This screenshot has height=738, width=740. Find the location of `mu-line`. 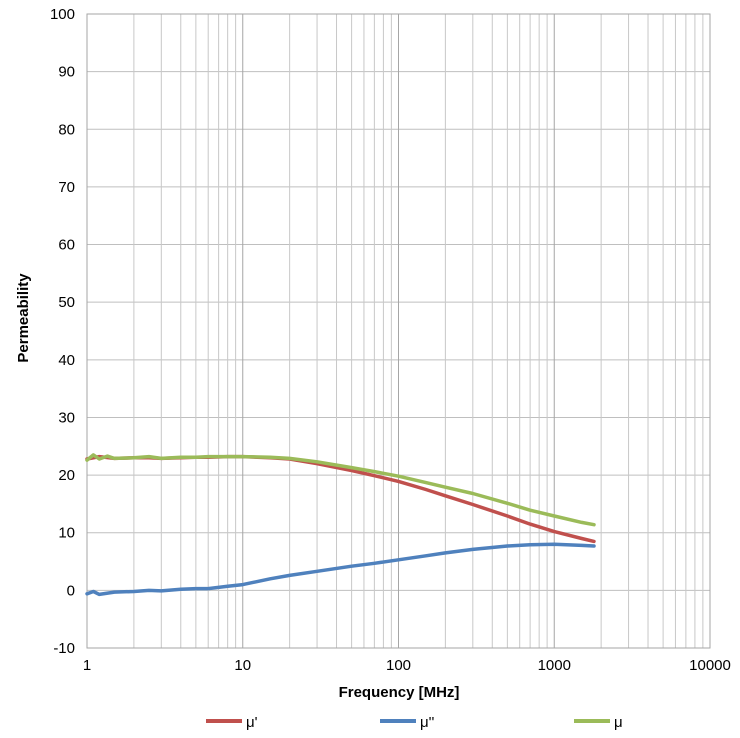

mu-line is located at coordinates (340, 490).